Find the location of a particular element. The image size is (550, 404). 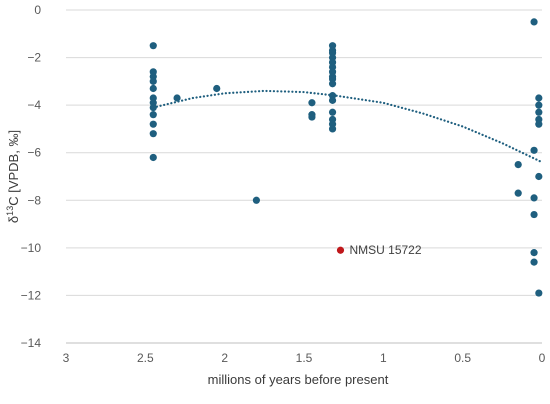

y-tick-label: −8 is located at coordinates (34, 200).